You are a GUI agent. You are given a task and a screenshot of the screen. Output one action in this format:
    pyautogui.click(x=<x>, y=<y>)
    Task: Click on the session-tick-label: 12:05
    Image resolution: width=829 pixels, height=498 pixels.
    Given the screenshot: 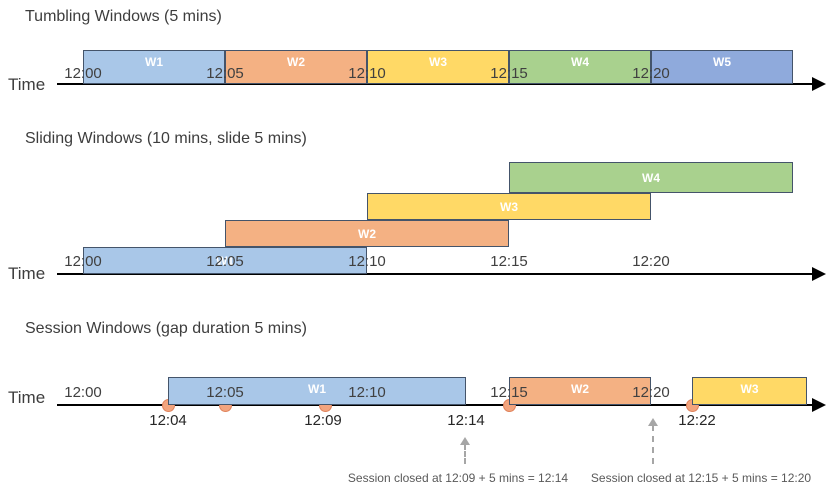 What is the action you would take?
    pyautogui.click(x=225, y=392)
    